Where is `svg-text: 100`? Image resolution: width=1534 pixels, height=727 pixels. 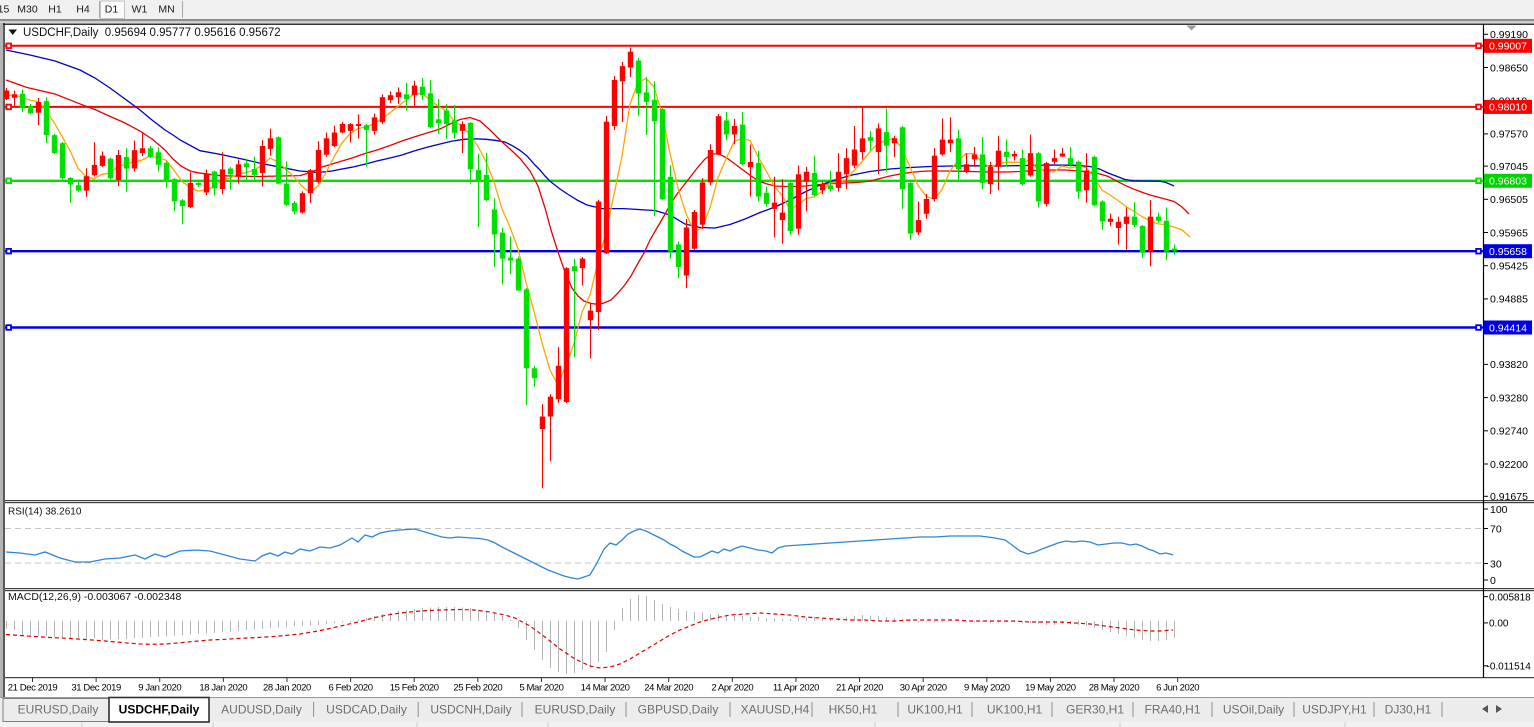 svg-text: 100 is located at coordinates (1499, 510).